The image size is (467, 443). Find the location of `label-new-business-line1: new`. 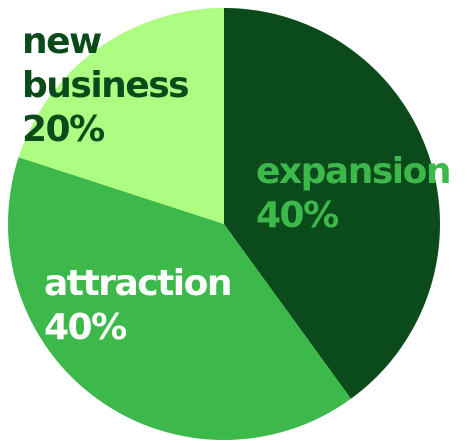

label-new-business-line1: new is located at coordinates (62, 41).